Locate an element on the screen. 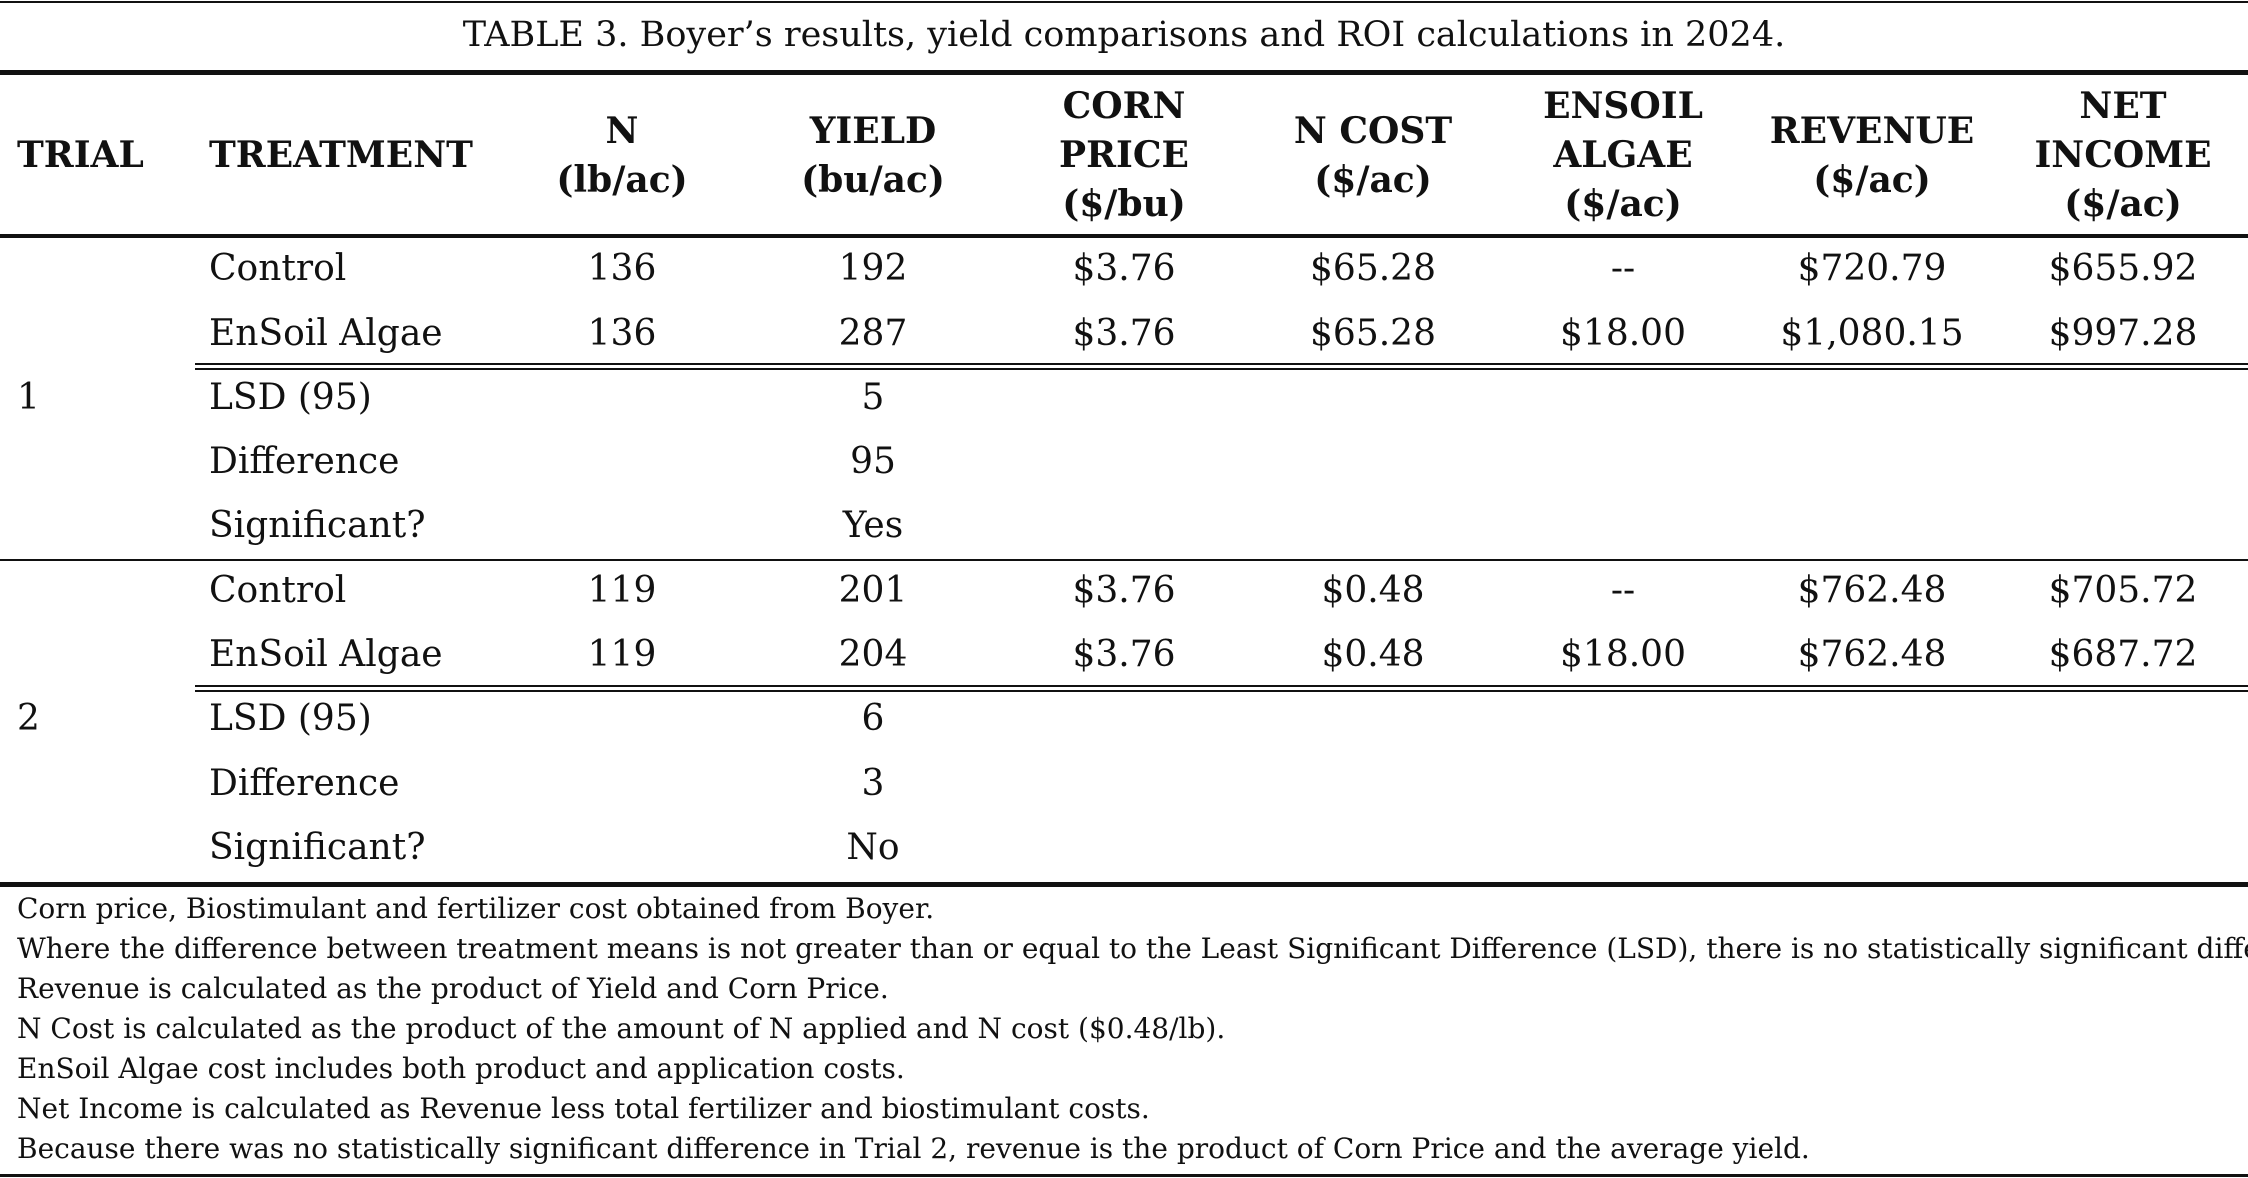 The image size is (2248, 1178). cell: $720.79 is located at coordinates (1872, 269).